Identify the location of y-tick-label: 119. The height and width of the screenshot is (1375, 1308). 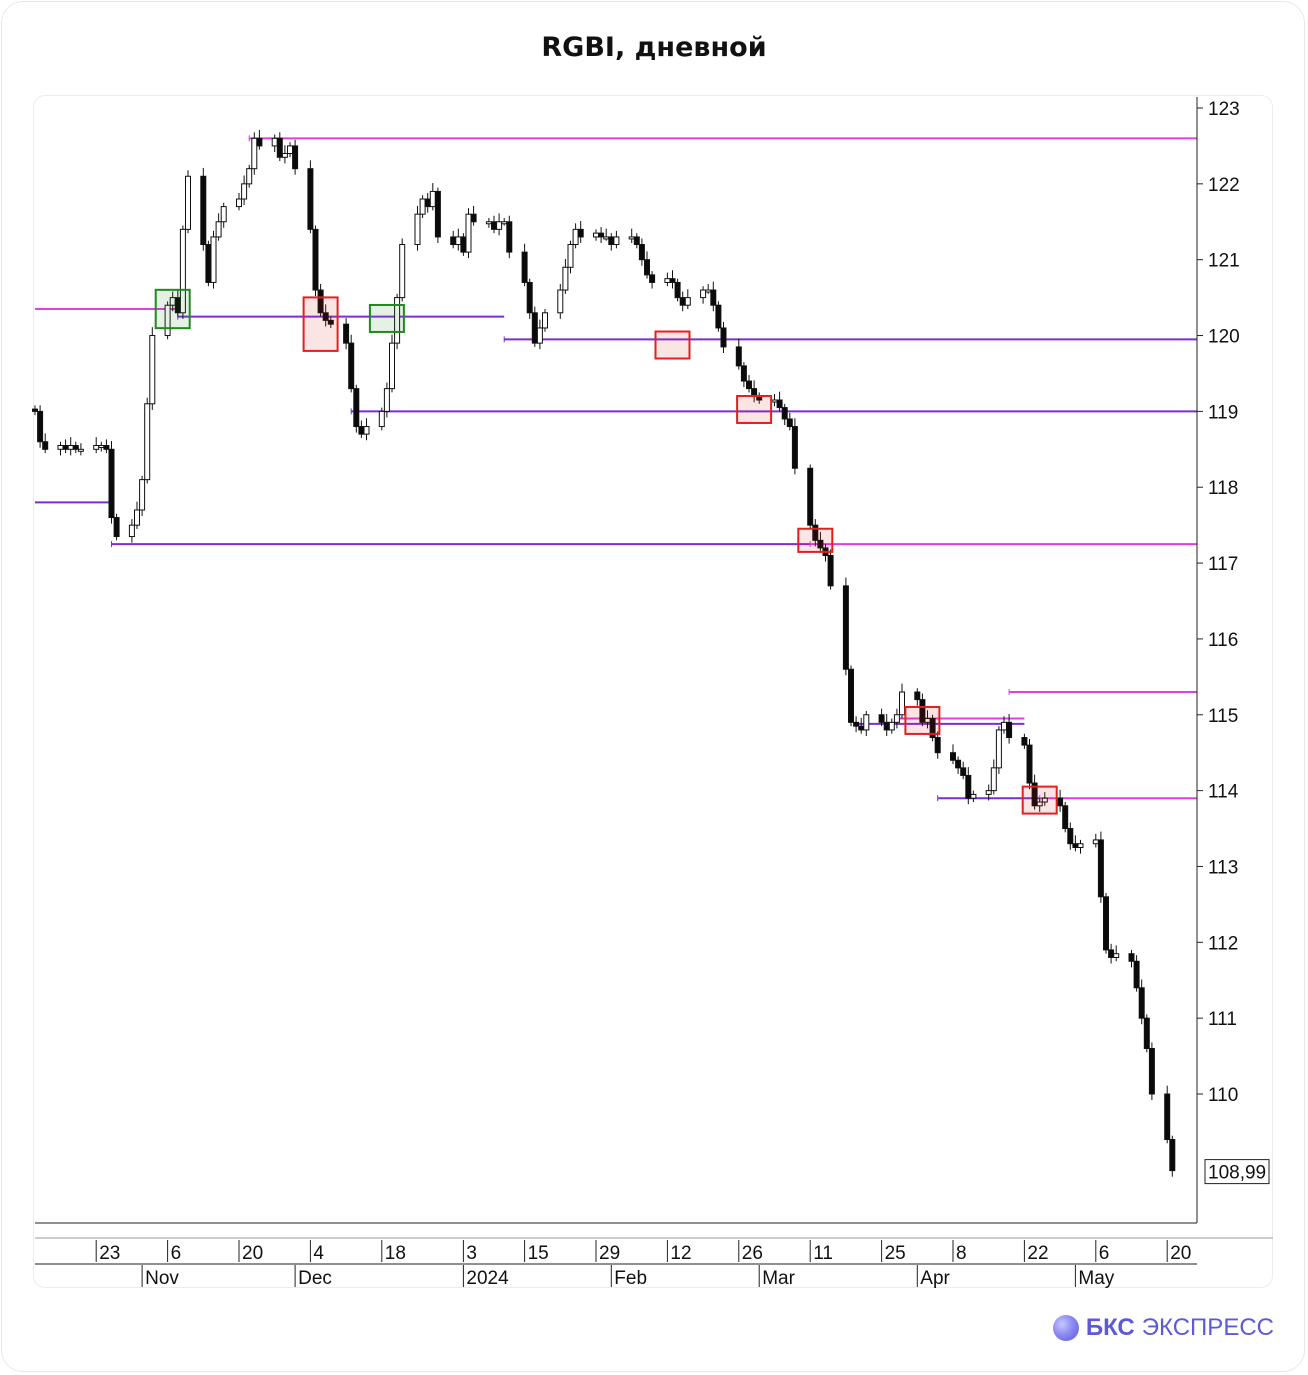
(1223, 412).